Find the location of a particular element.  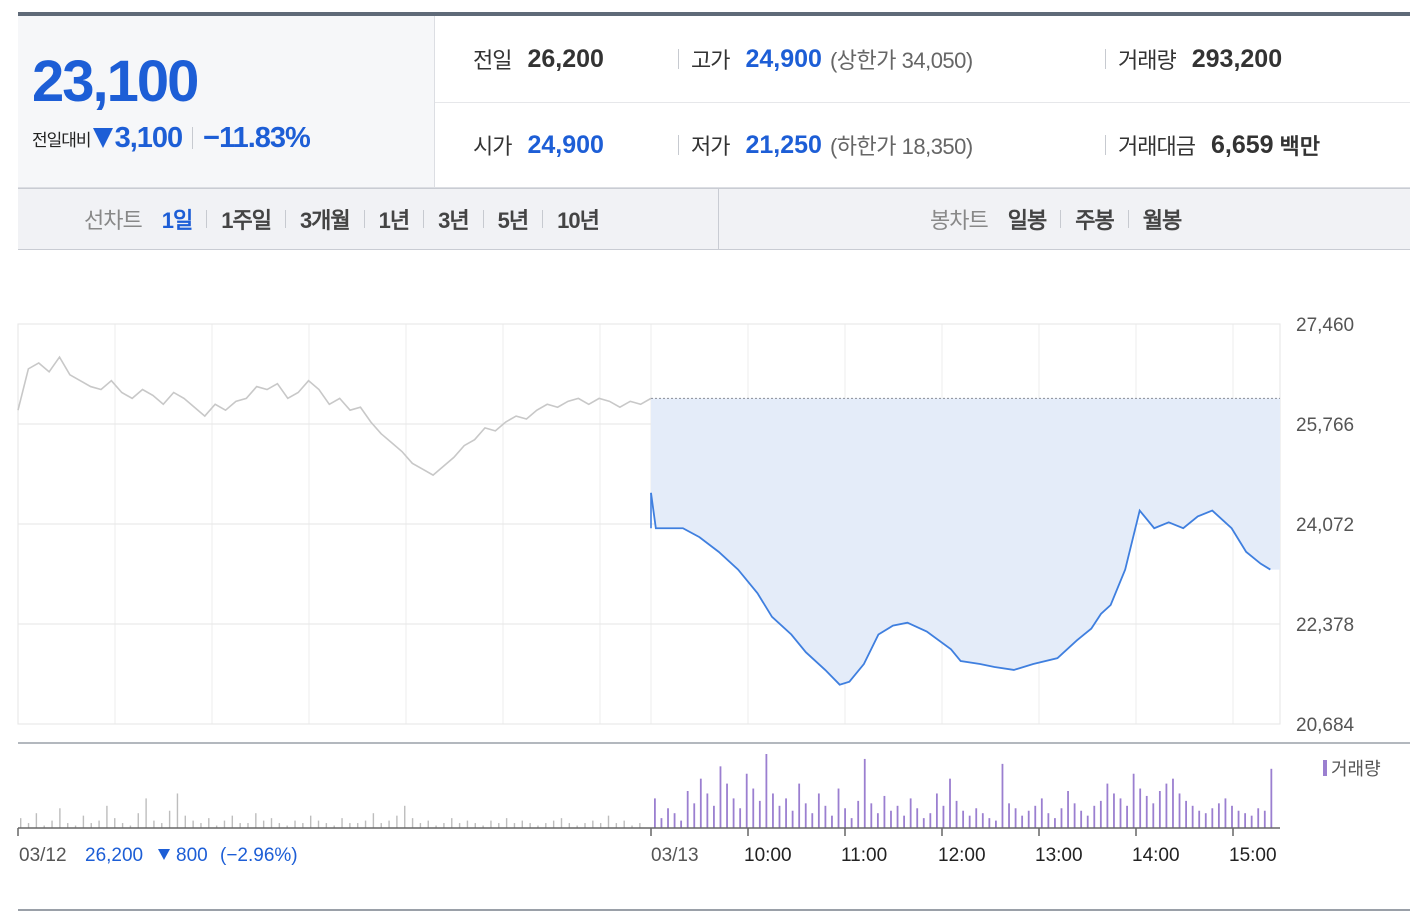

high-value: 24,900 is located at coordinates (783, 58).